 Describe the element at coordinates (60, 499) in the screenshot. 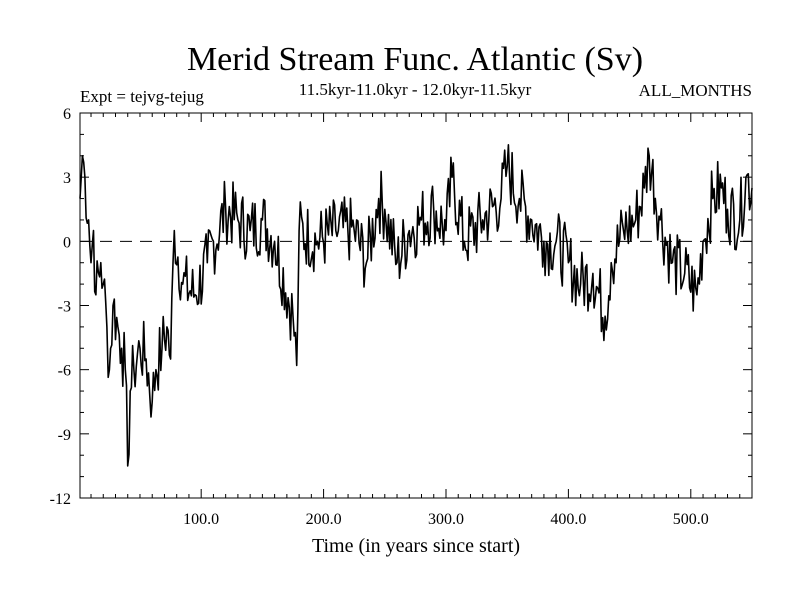

I see `y-tick-label: -12` at that location.